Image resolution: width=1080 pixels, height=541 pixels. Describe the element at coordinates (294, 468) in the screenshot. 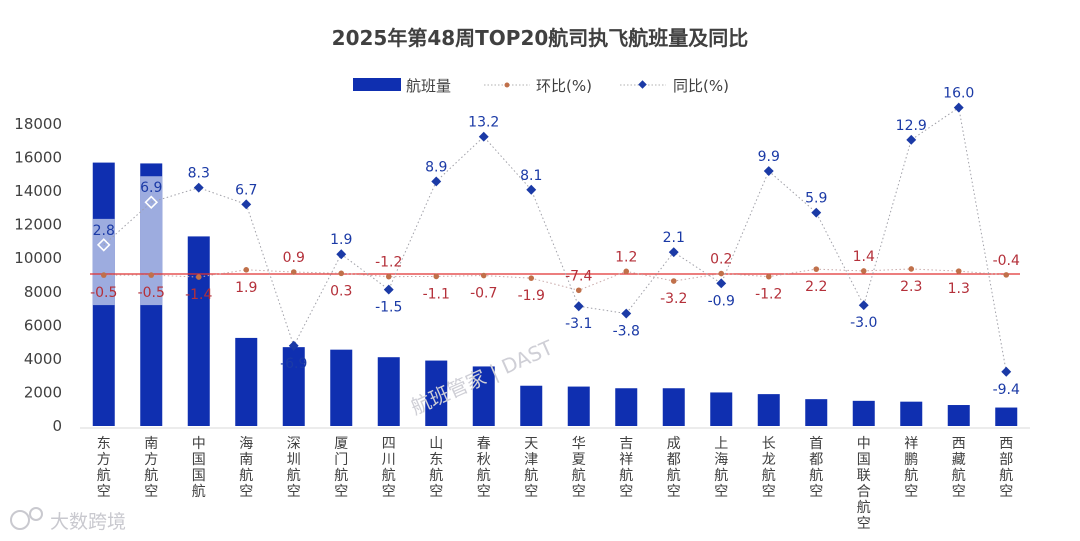

I see `x-tick-label-4: 深圳航空` at that location.